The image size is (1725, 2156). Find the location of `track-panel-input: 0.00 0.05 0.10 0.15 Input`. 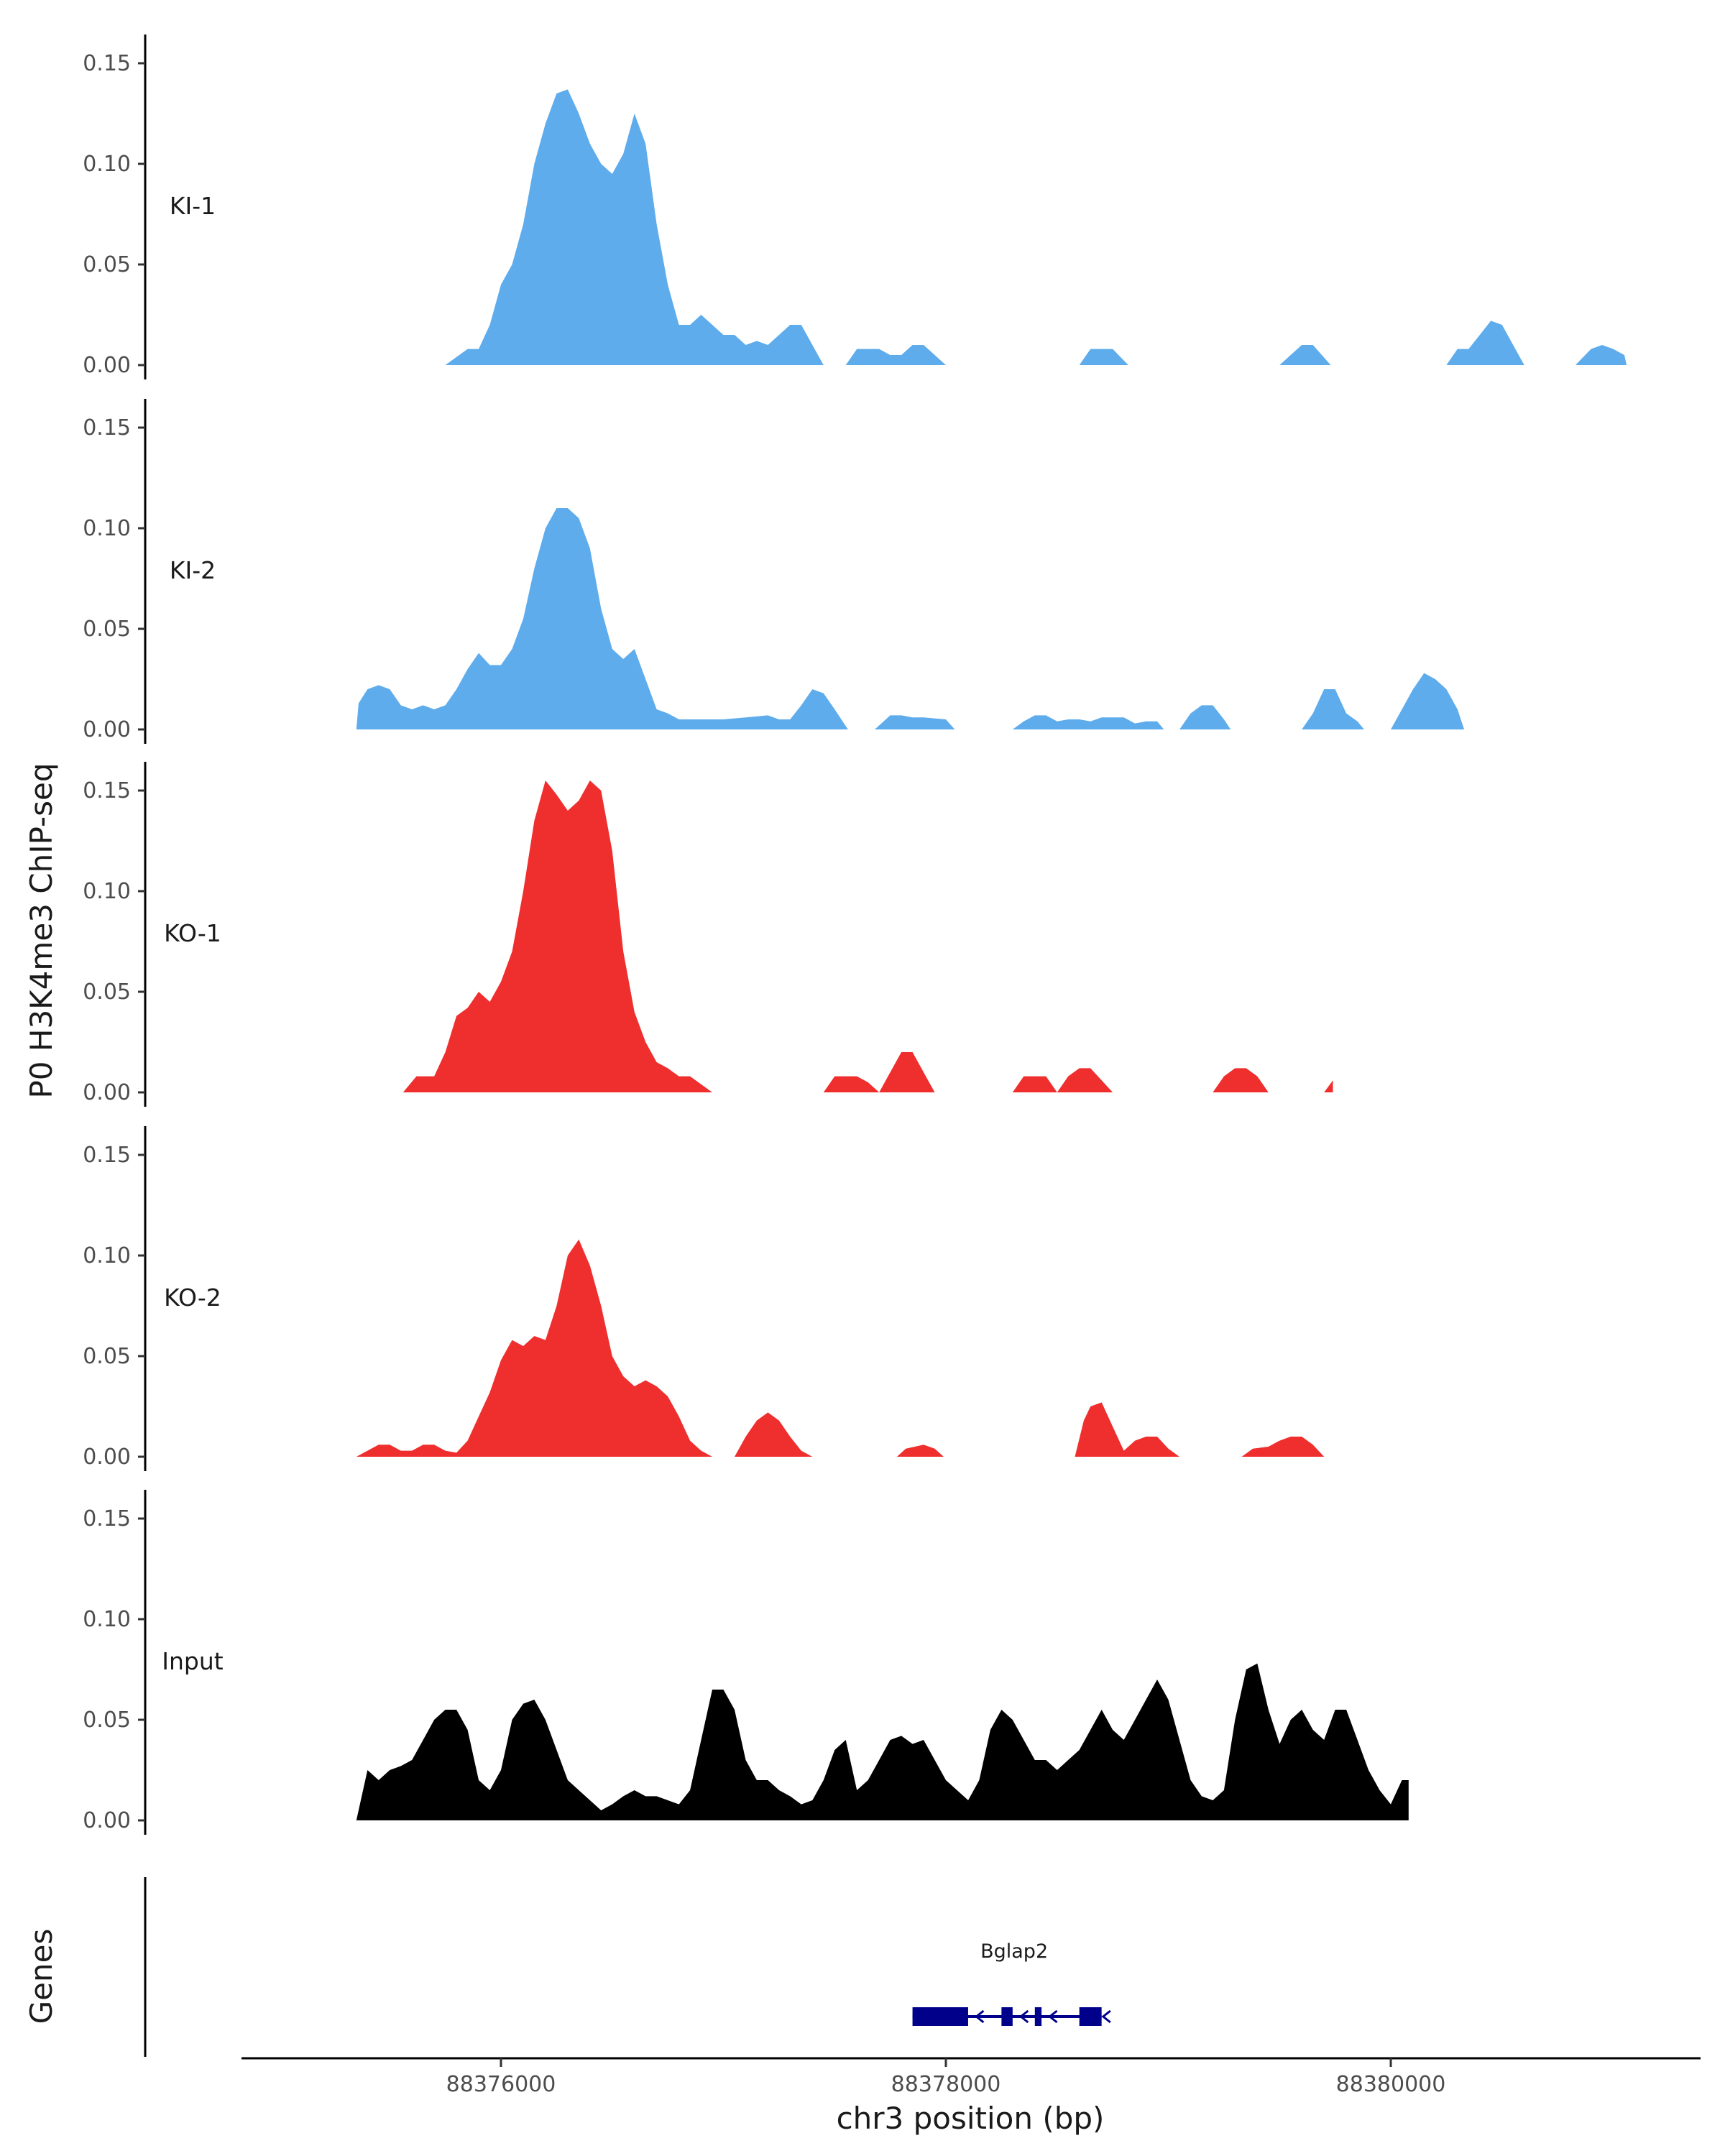

track-panel-input: 0.00 0.05 0.10 0.15 Input is located at coordinates (746, 1663).